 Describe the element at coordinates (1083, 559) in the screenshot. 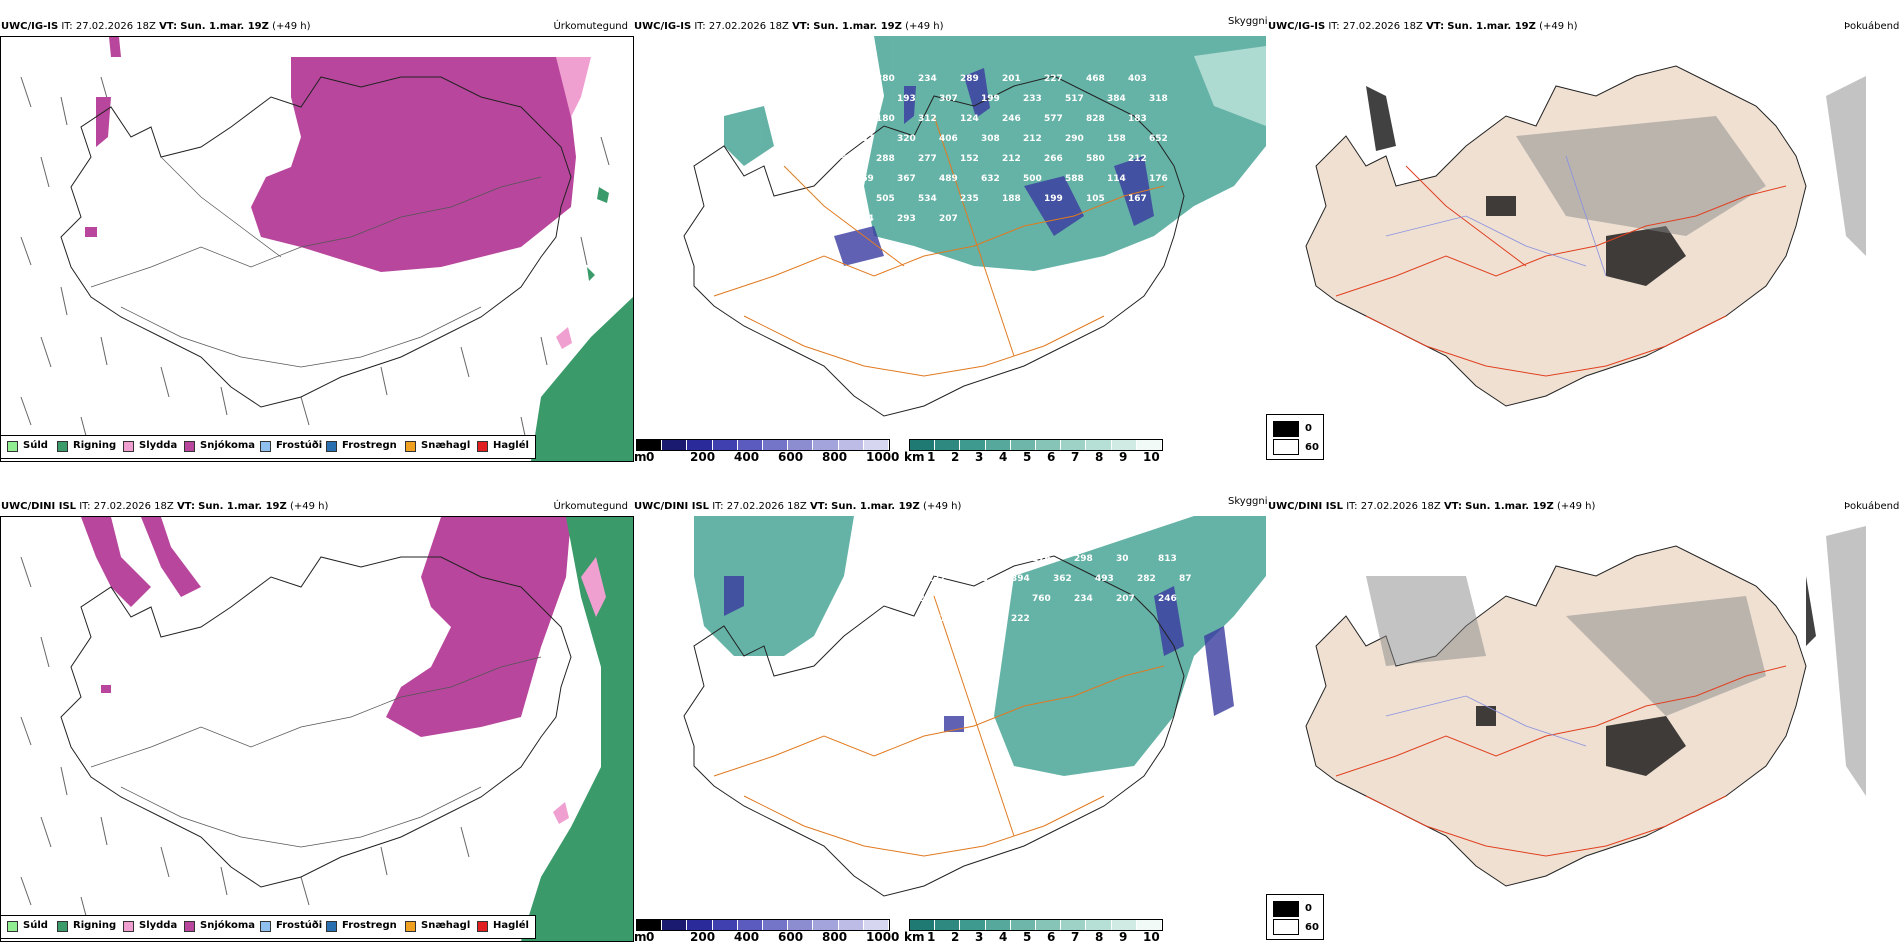

I see `ceiling-value-label: 298` at that location.